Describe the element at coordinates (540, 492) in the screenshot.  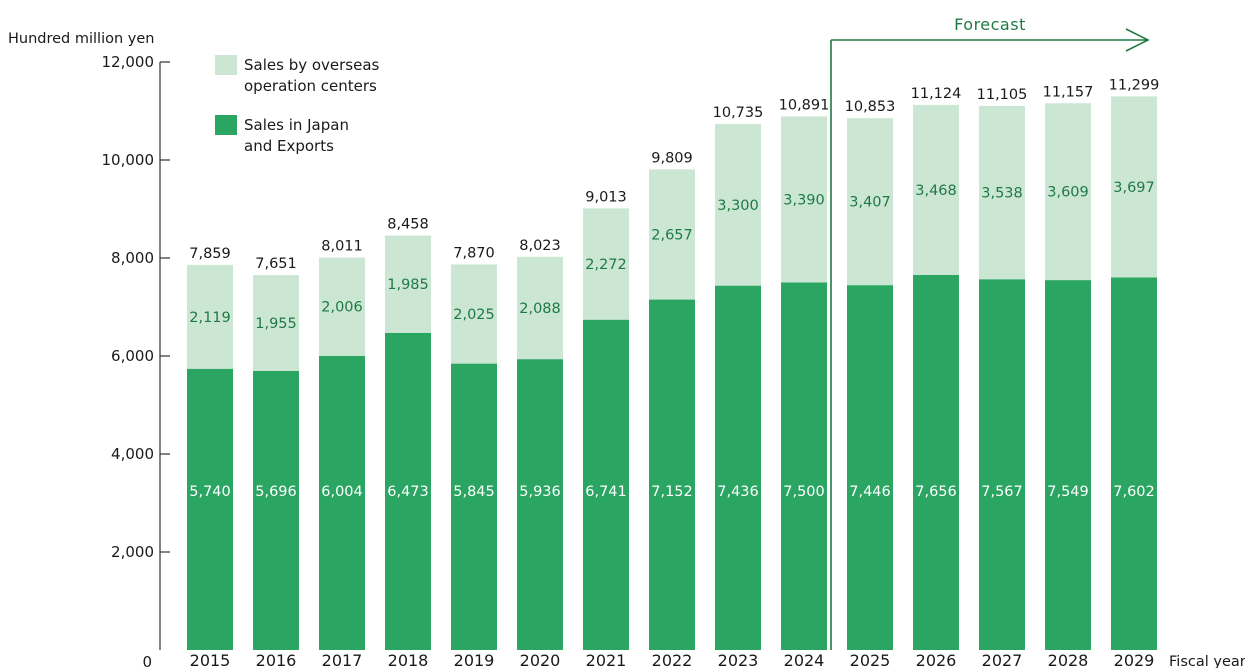
I see `data-label-japan-exports: 5,936` at that location.